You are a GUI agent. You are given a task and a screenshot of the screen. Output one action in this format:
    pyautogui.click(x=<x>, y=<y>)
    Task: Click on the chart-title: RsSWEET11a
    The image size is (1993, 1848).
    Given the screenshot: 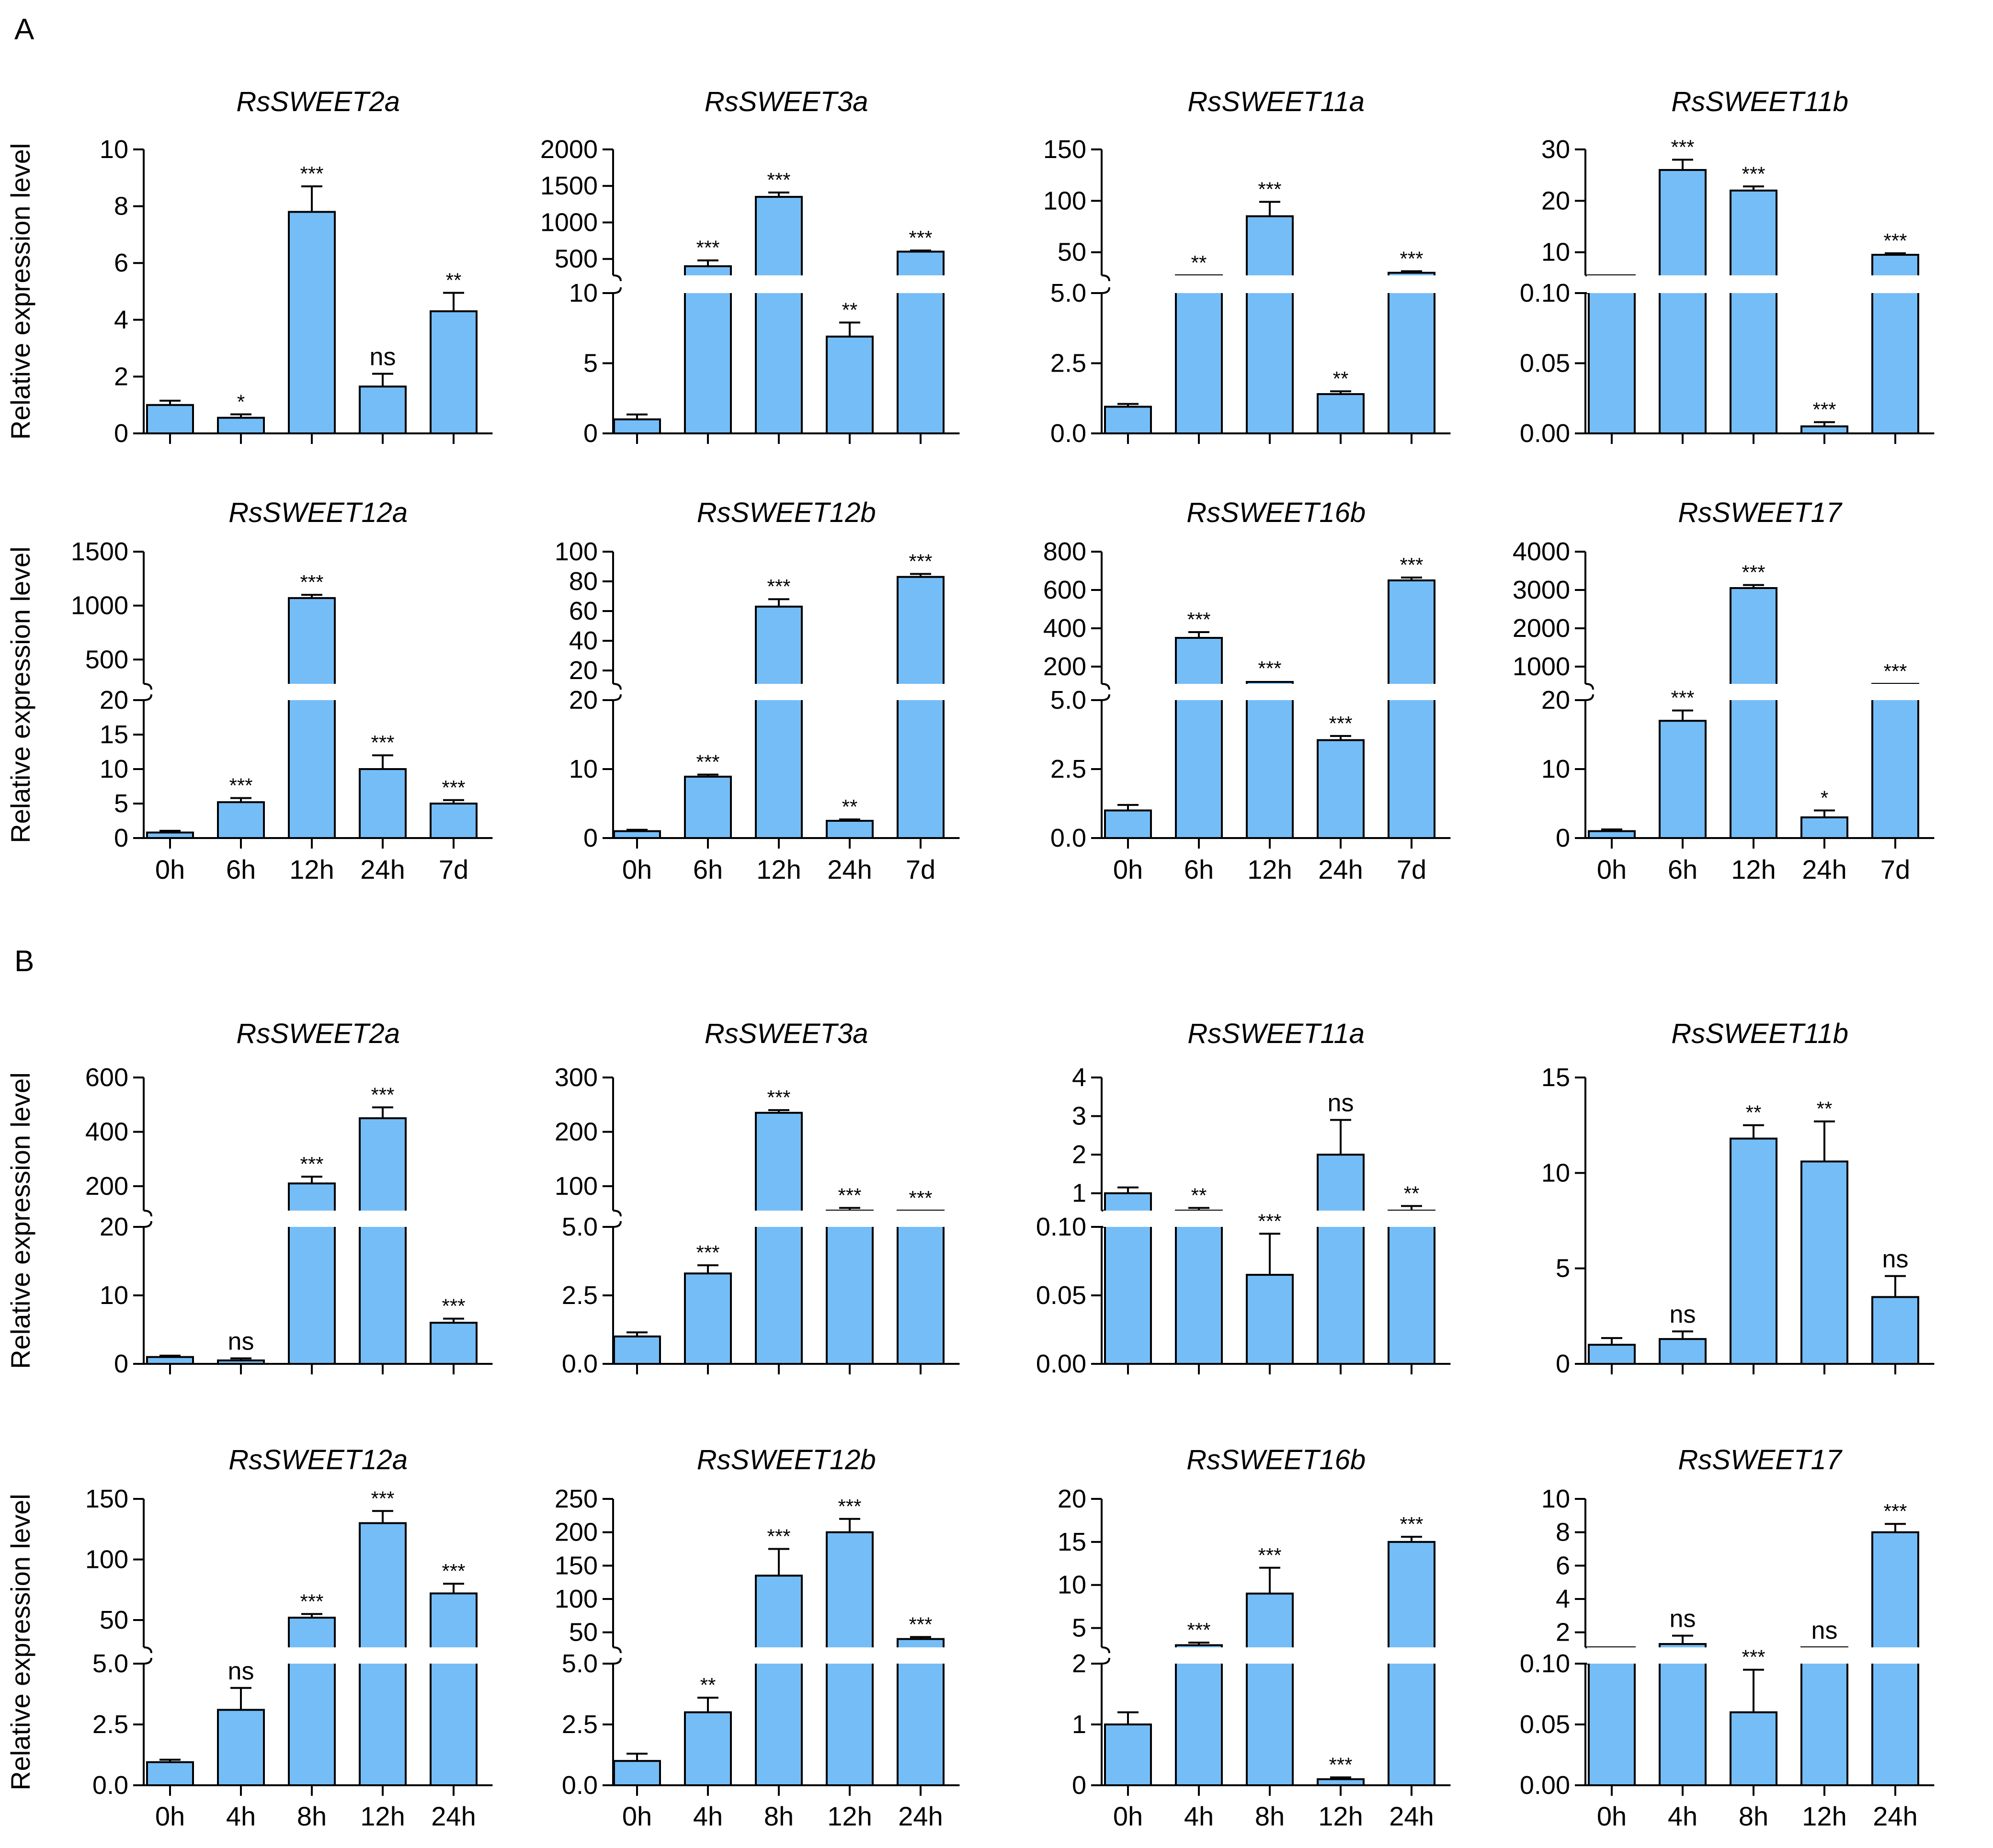 What is the action you would take?
    pyautogui.click(x=1276, y=1033)
    